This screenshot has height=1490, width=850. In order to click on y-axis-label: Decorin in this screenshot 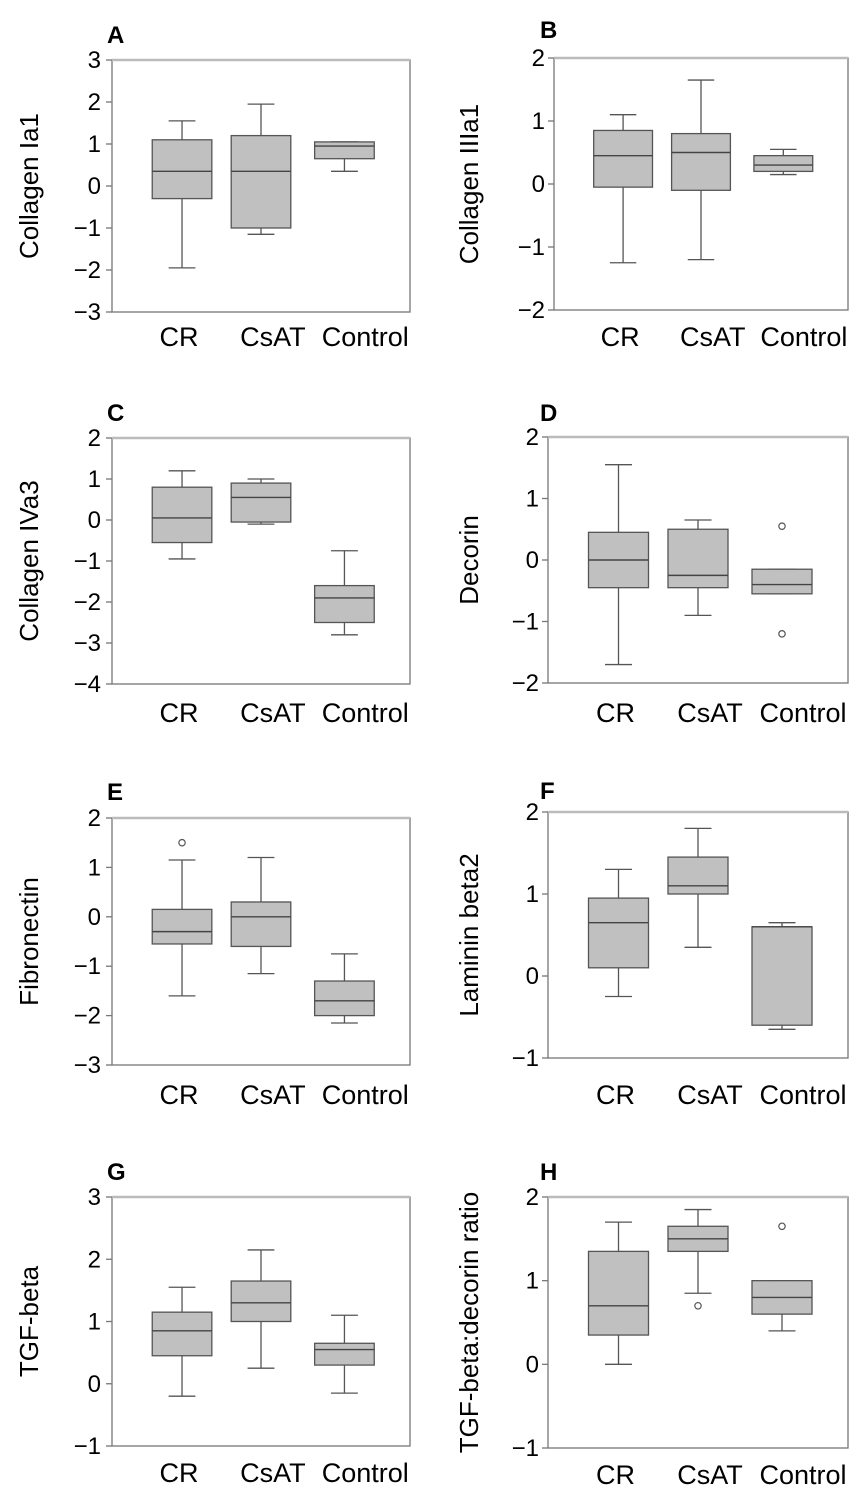, I will do `click(469, 560)`.